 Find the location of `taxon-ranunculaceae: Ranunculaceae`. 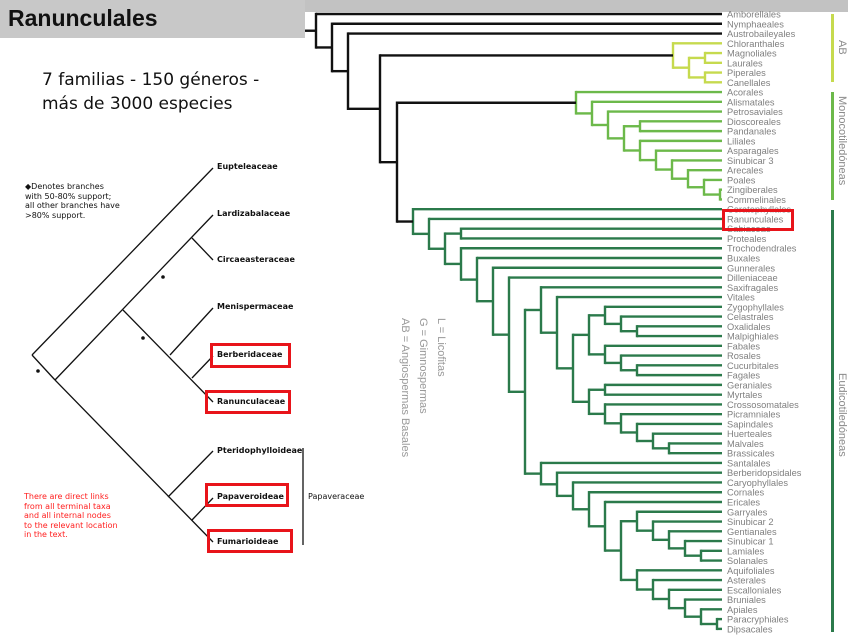

taxon-ranunculaceae: Ranunculaceae is located at coordinates (251, 401).